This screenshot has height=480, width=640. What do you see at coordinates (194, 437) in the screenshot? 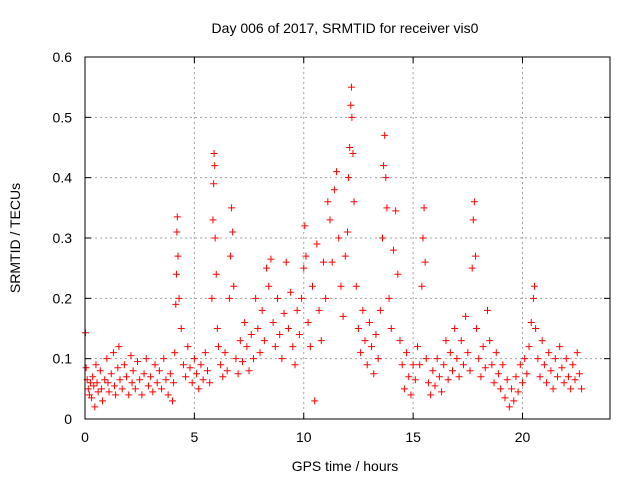
I see `x-tick-label: 5` at bounding box center [194, 437].